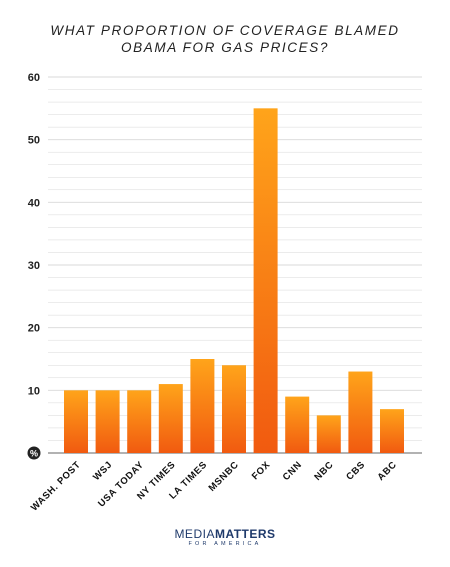  Describe the element at coordinates (355, 470) in the screenshot. I see `x-category-label: CBS` at that location.